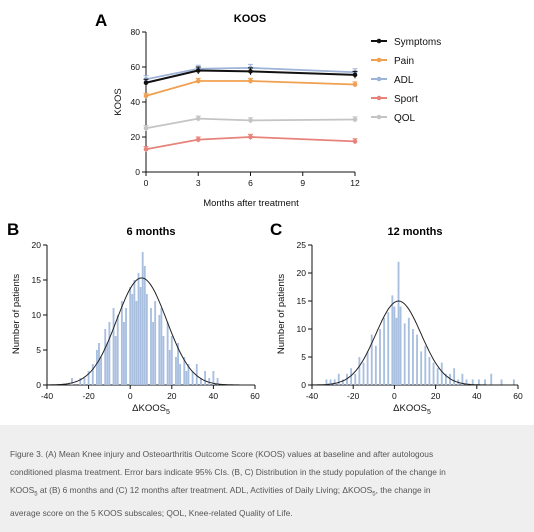  Describe the element at coordinates (168, 412) in the screenshot. I see `chart-b-xlabel-sub: 5` at that location.